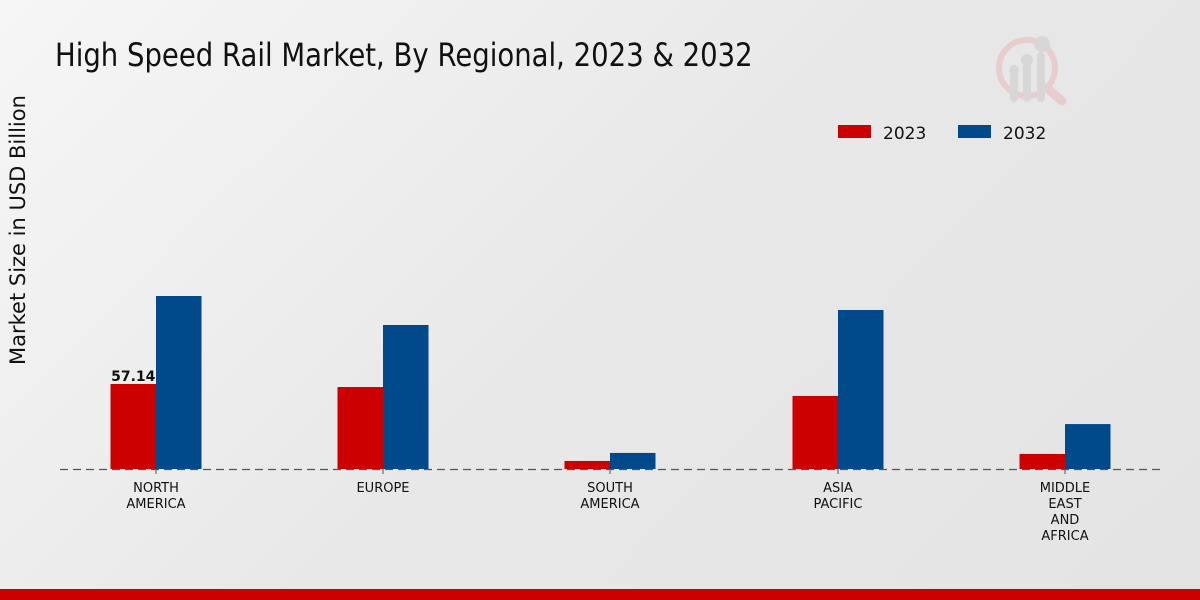  I want to click on bar-2023-north-america, so click(133, 426).